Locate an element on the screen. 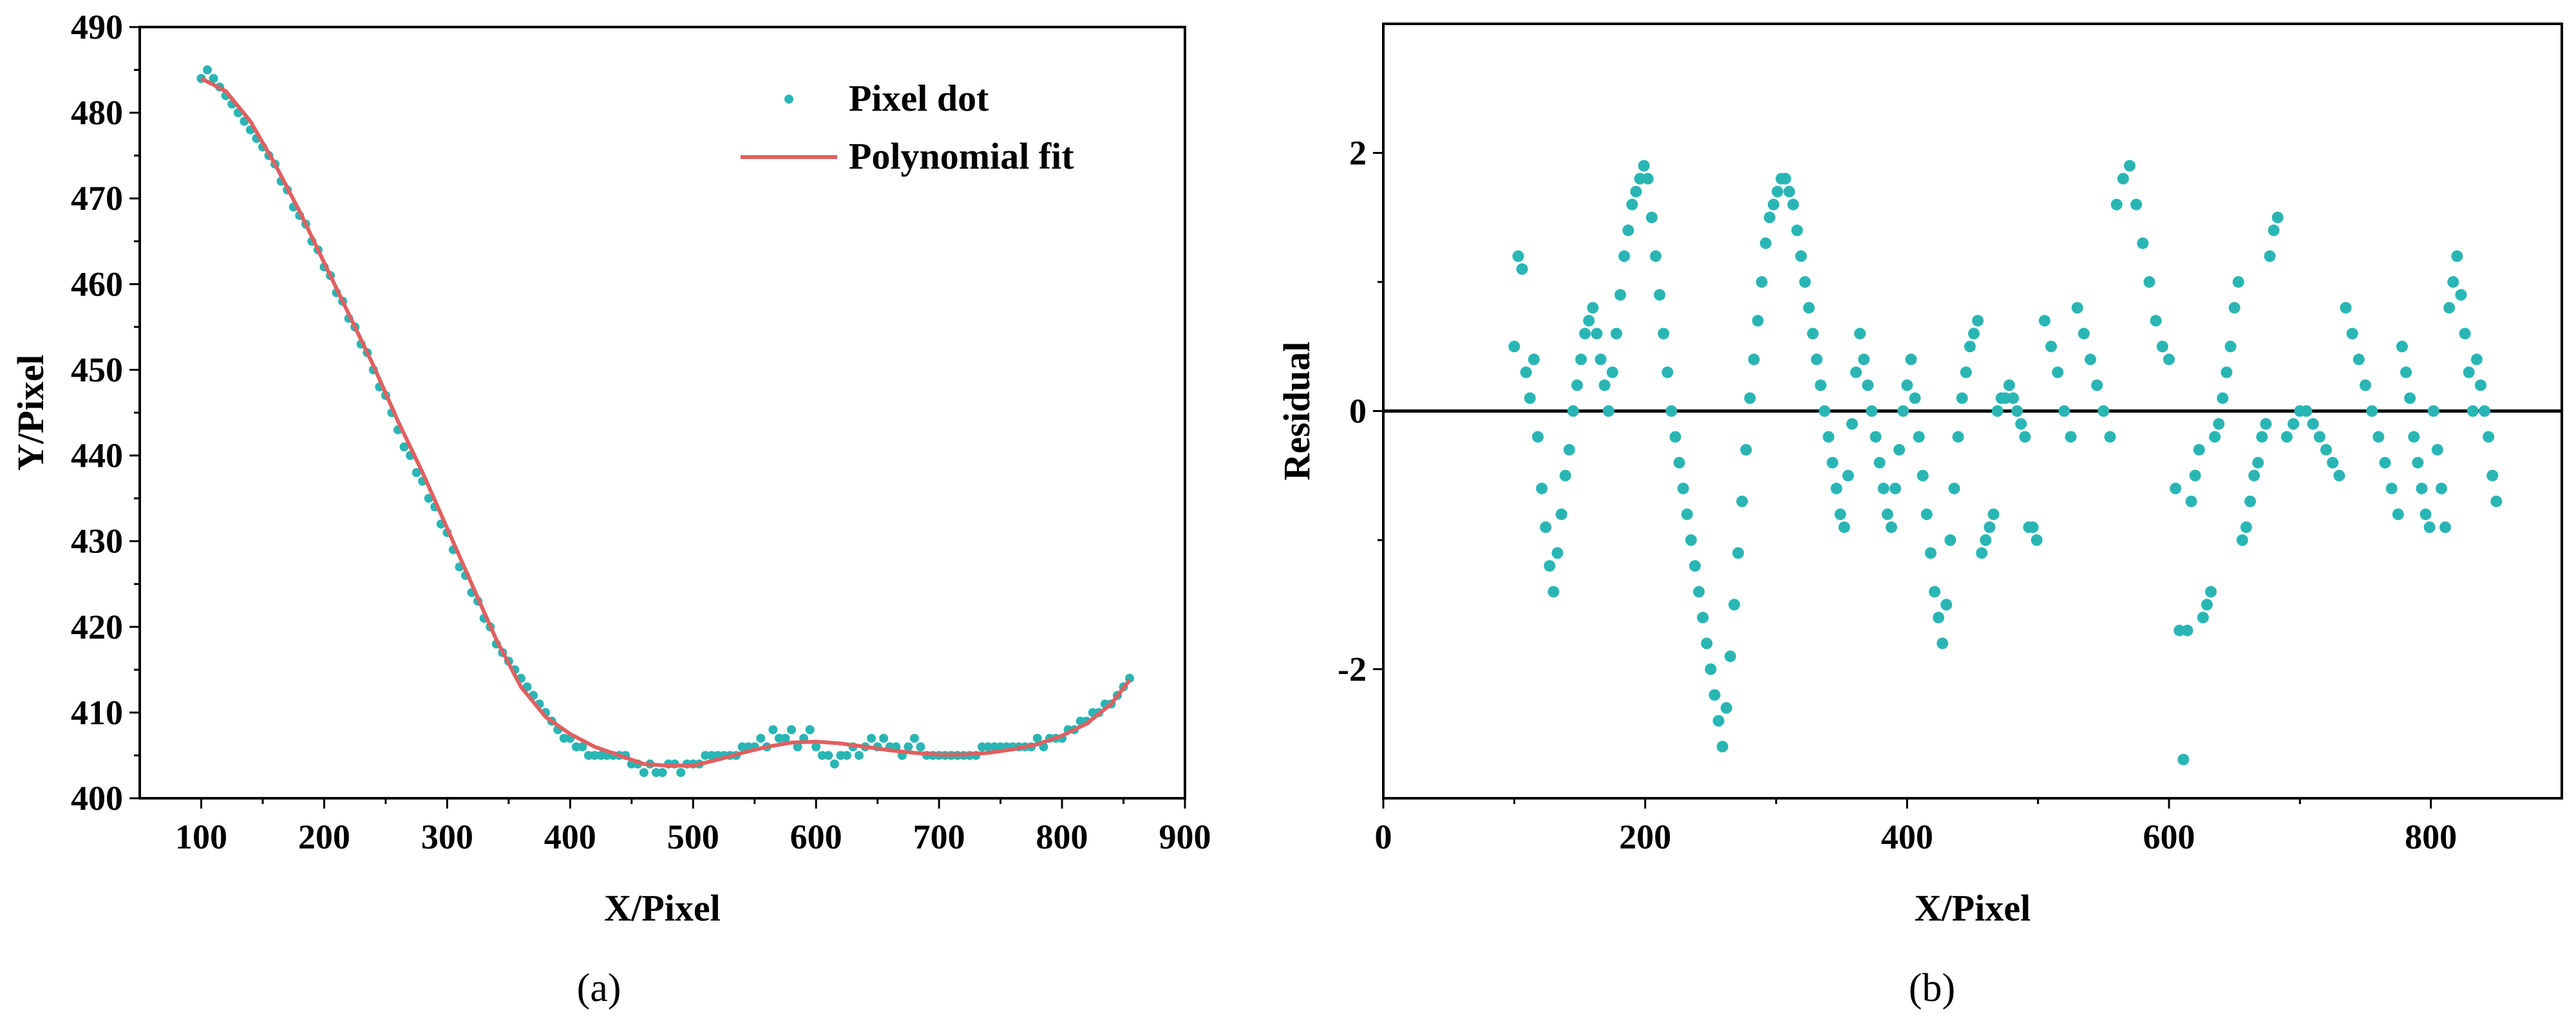 The width and height of the screenshot is (2576, 1021). panel-caption: (b) is located at coordinates (1932, 988).